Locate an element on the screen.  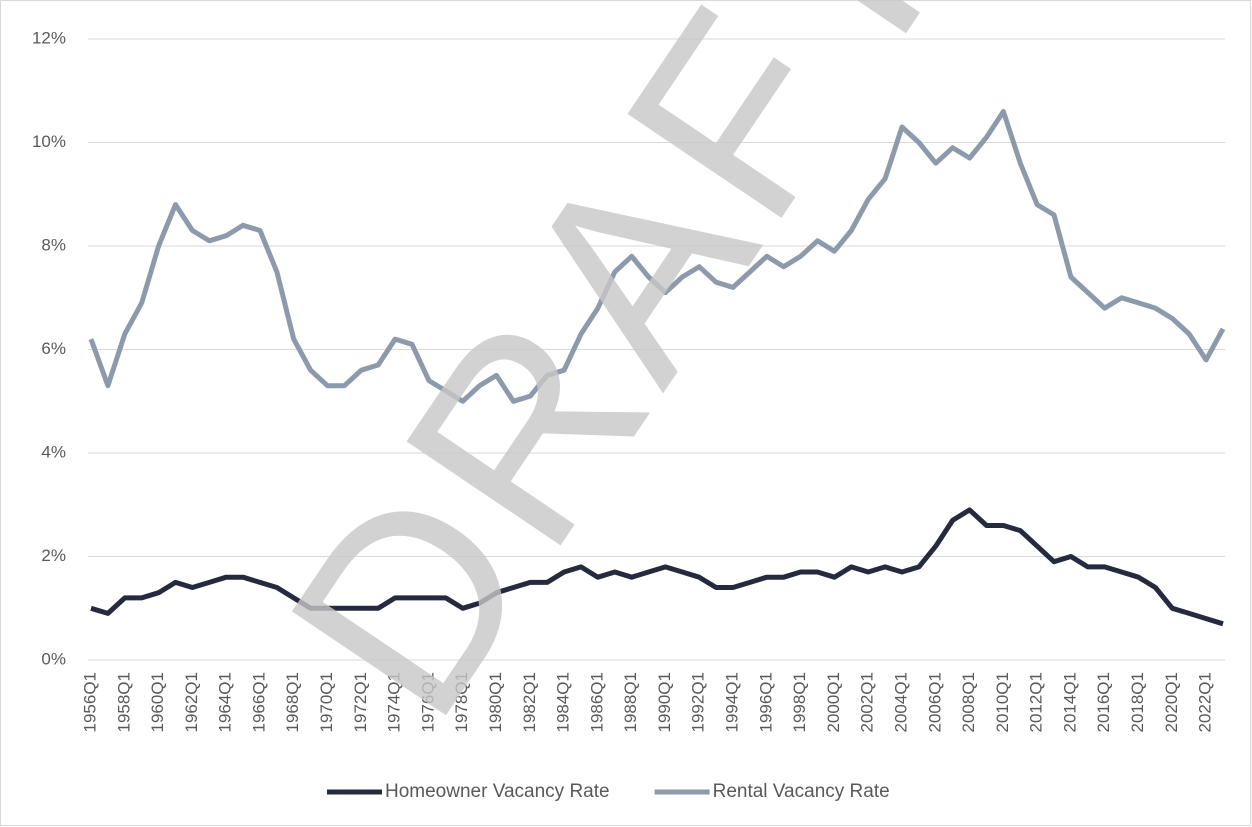
legend-label: Rental Vacancy Rate is located at coordinates (801, 791).